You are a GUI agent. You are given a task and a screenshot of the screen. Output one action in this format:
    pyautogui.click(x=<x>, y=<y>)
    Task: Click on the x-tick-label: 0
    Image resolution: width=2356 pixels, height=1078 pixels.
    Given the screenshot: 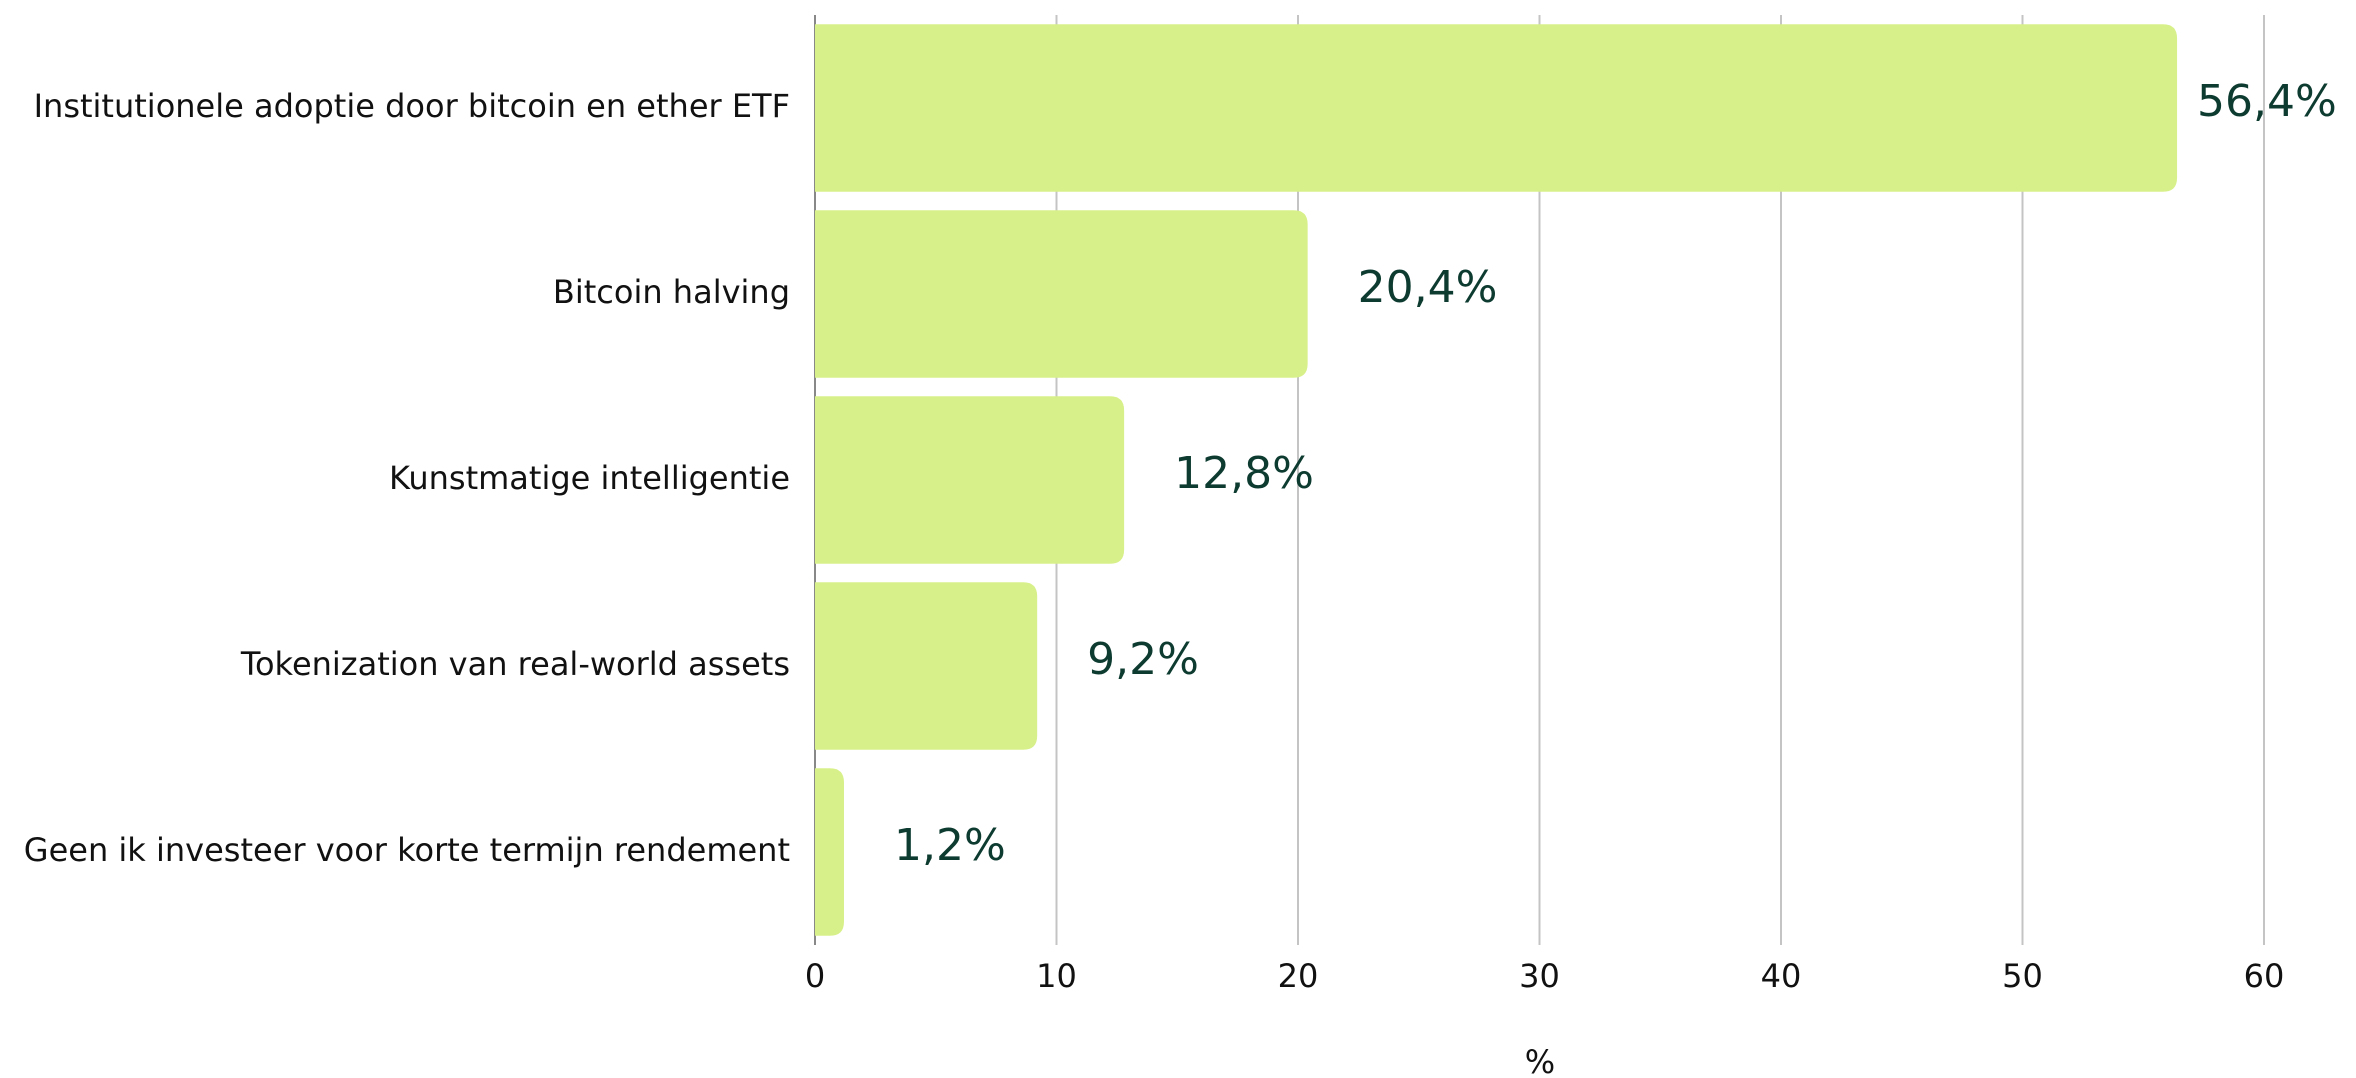 What is the action you would take?
    pyautogui.click(x=815, y=976)
    